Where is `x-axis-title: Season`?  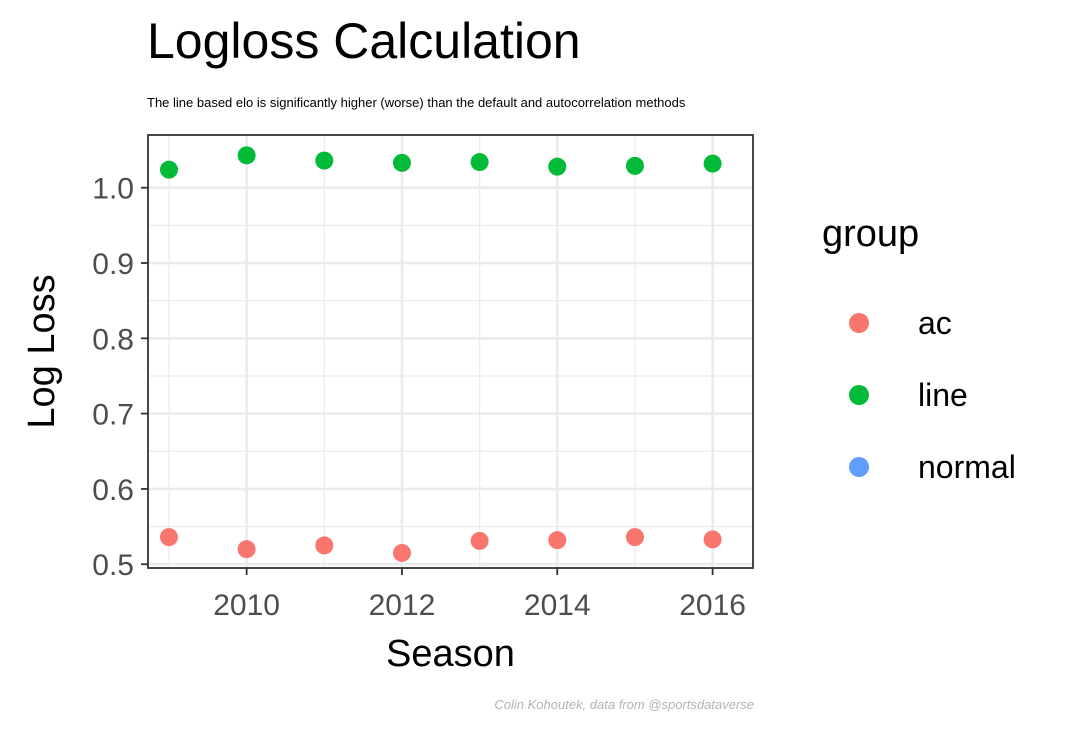
x-axis-title: Season is located at coordinates (450, 654).